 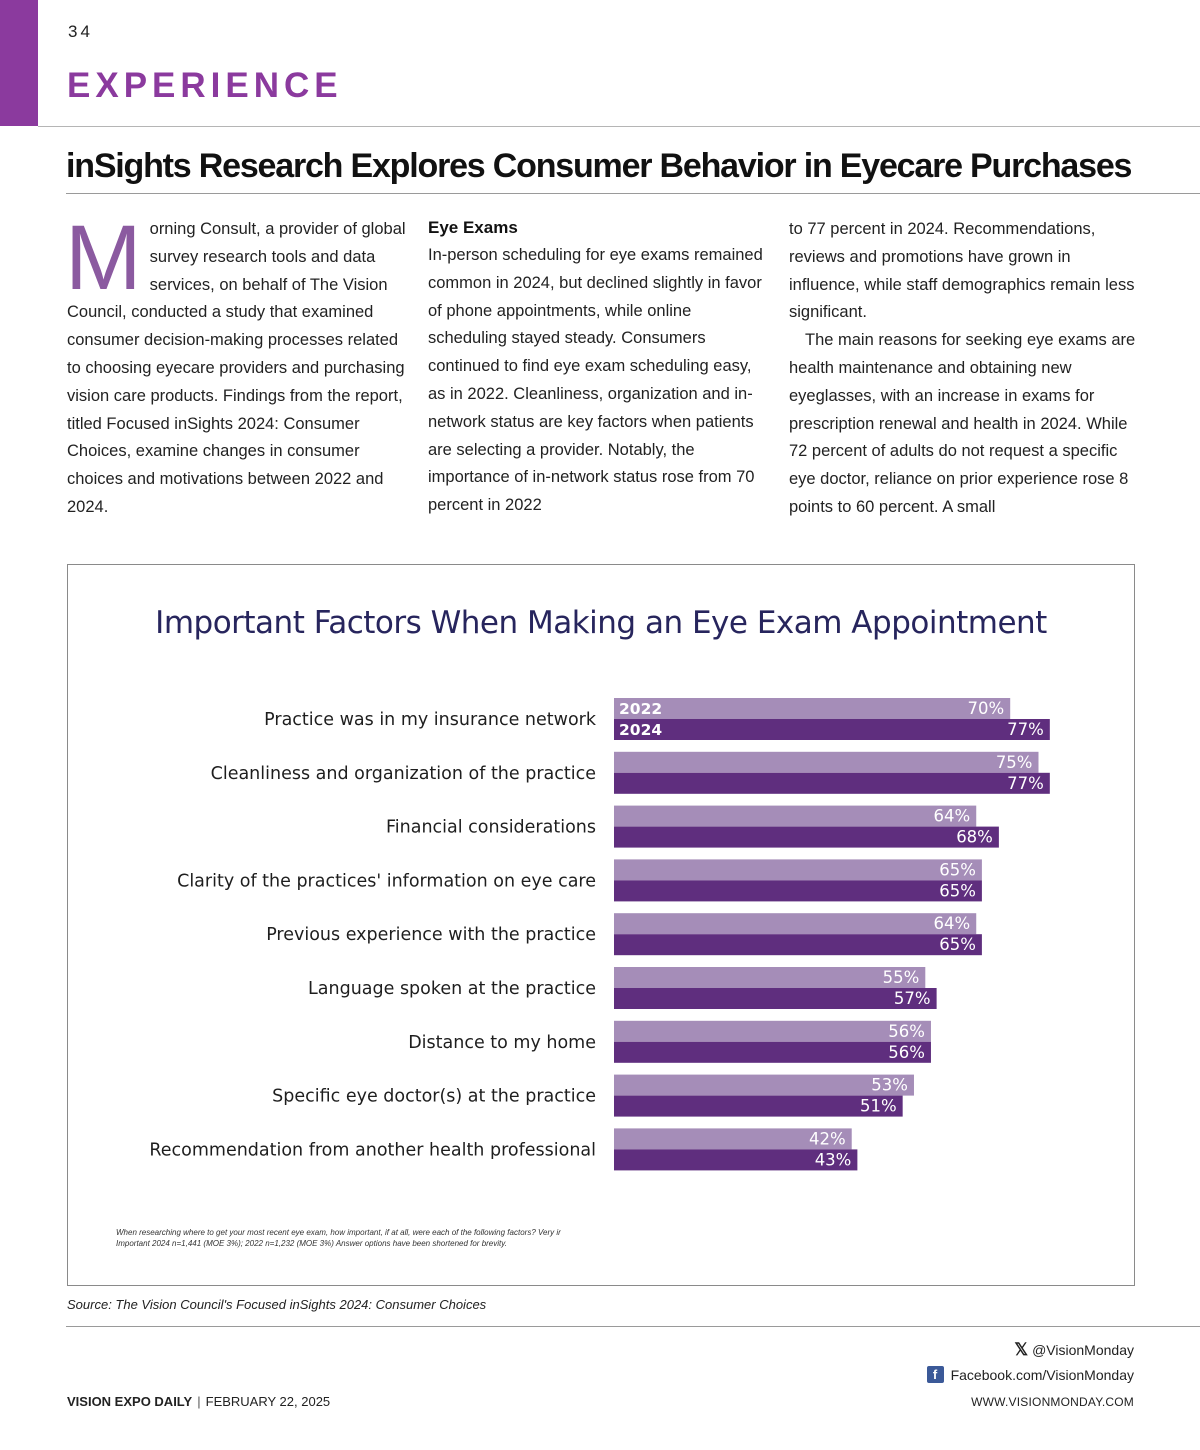 What do you see at coordinates (986, 708) in the screenshot?
I see `value-label-2022: 70%` at bounding box center [986, 708].